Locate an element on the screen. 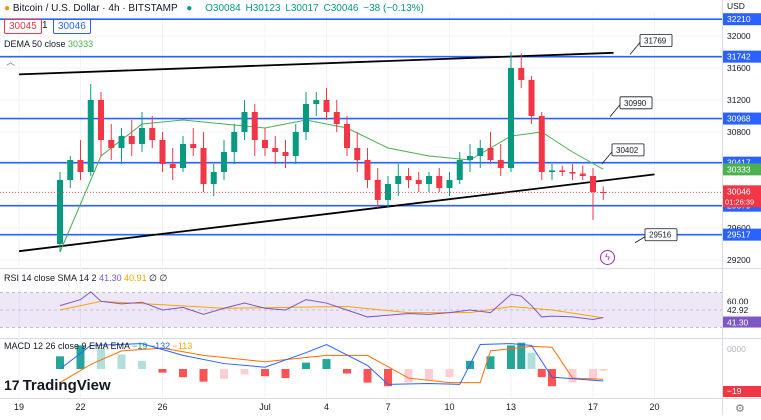 The height and width of the screenshot is (420, 761). current-price-badge is located at coordinates (742, 196).